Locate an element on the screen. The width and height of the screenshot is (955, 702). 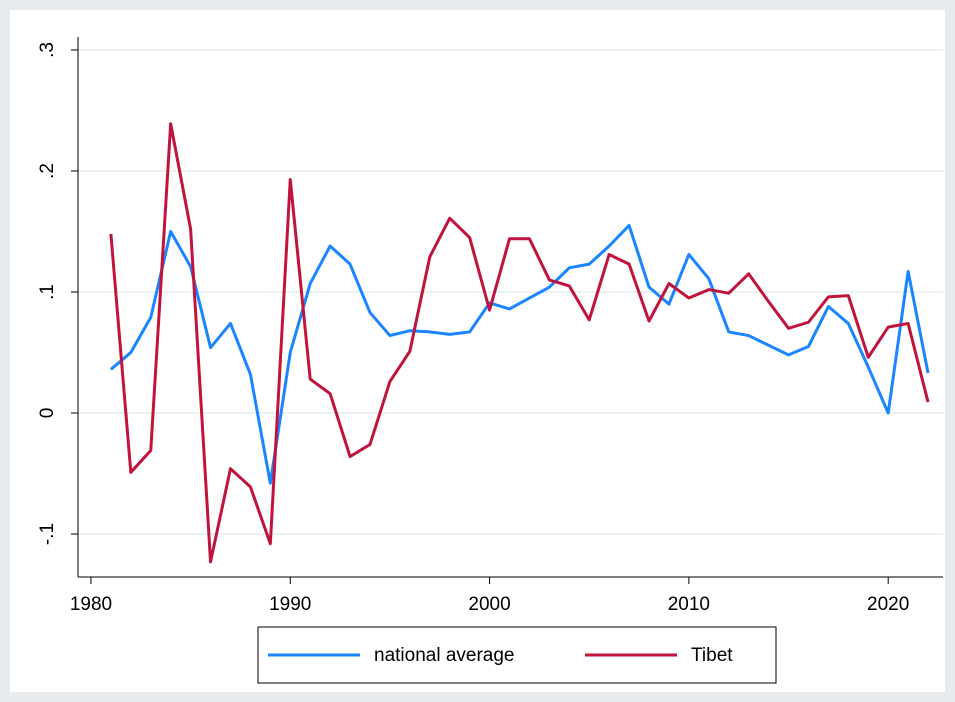
y-tick-label: -.1 is located at coordinates (47, 534).